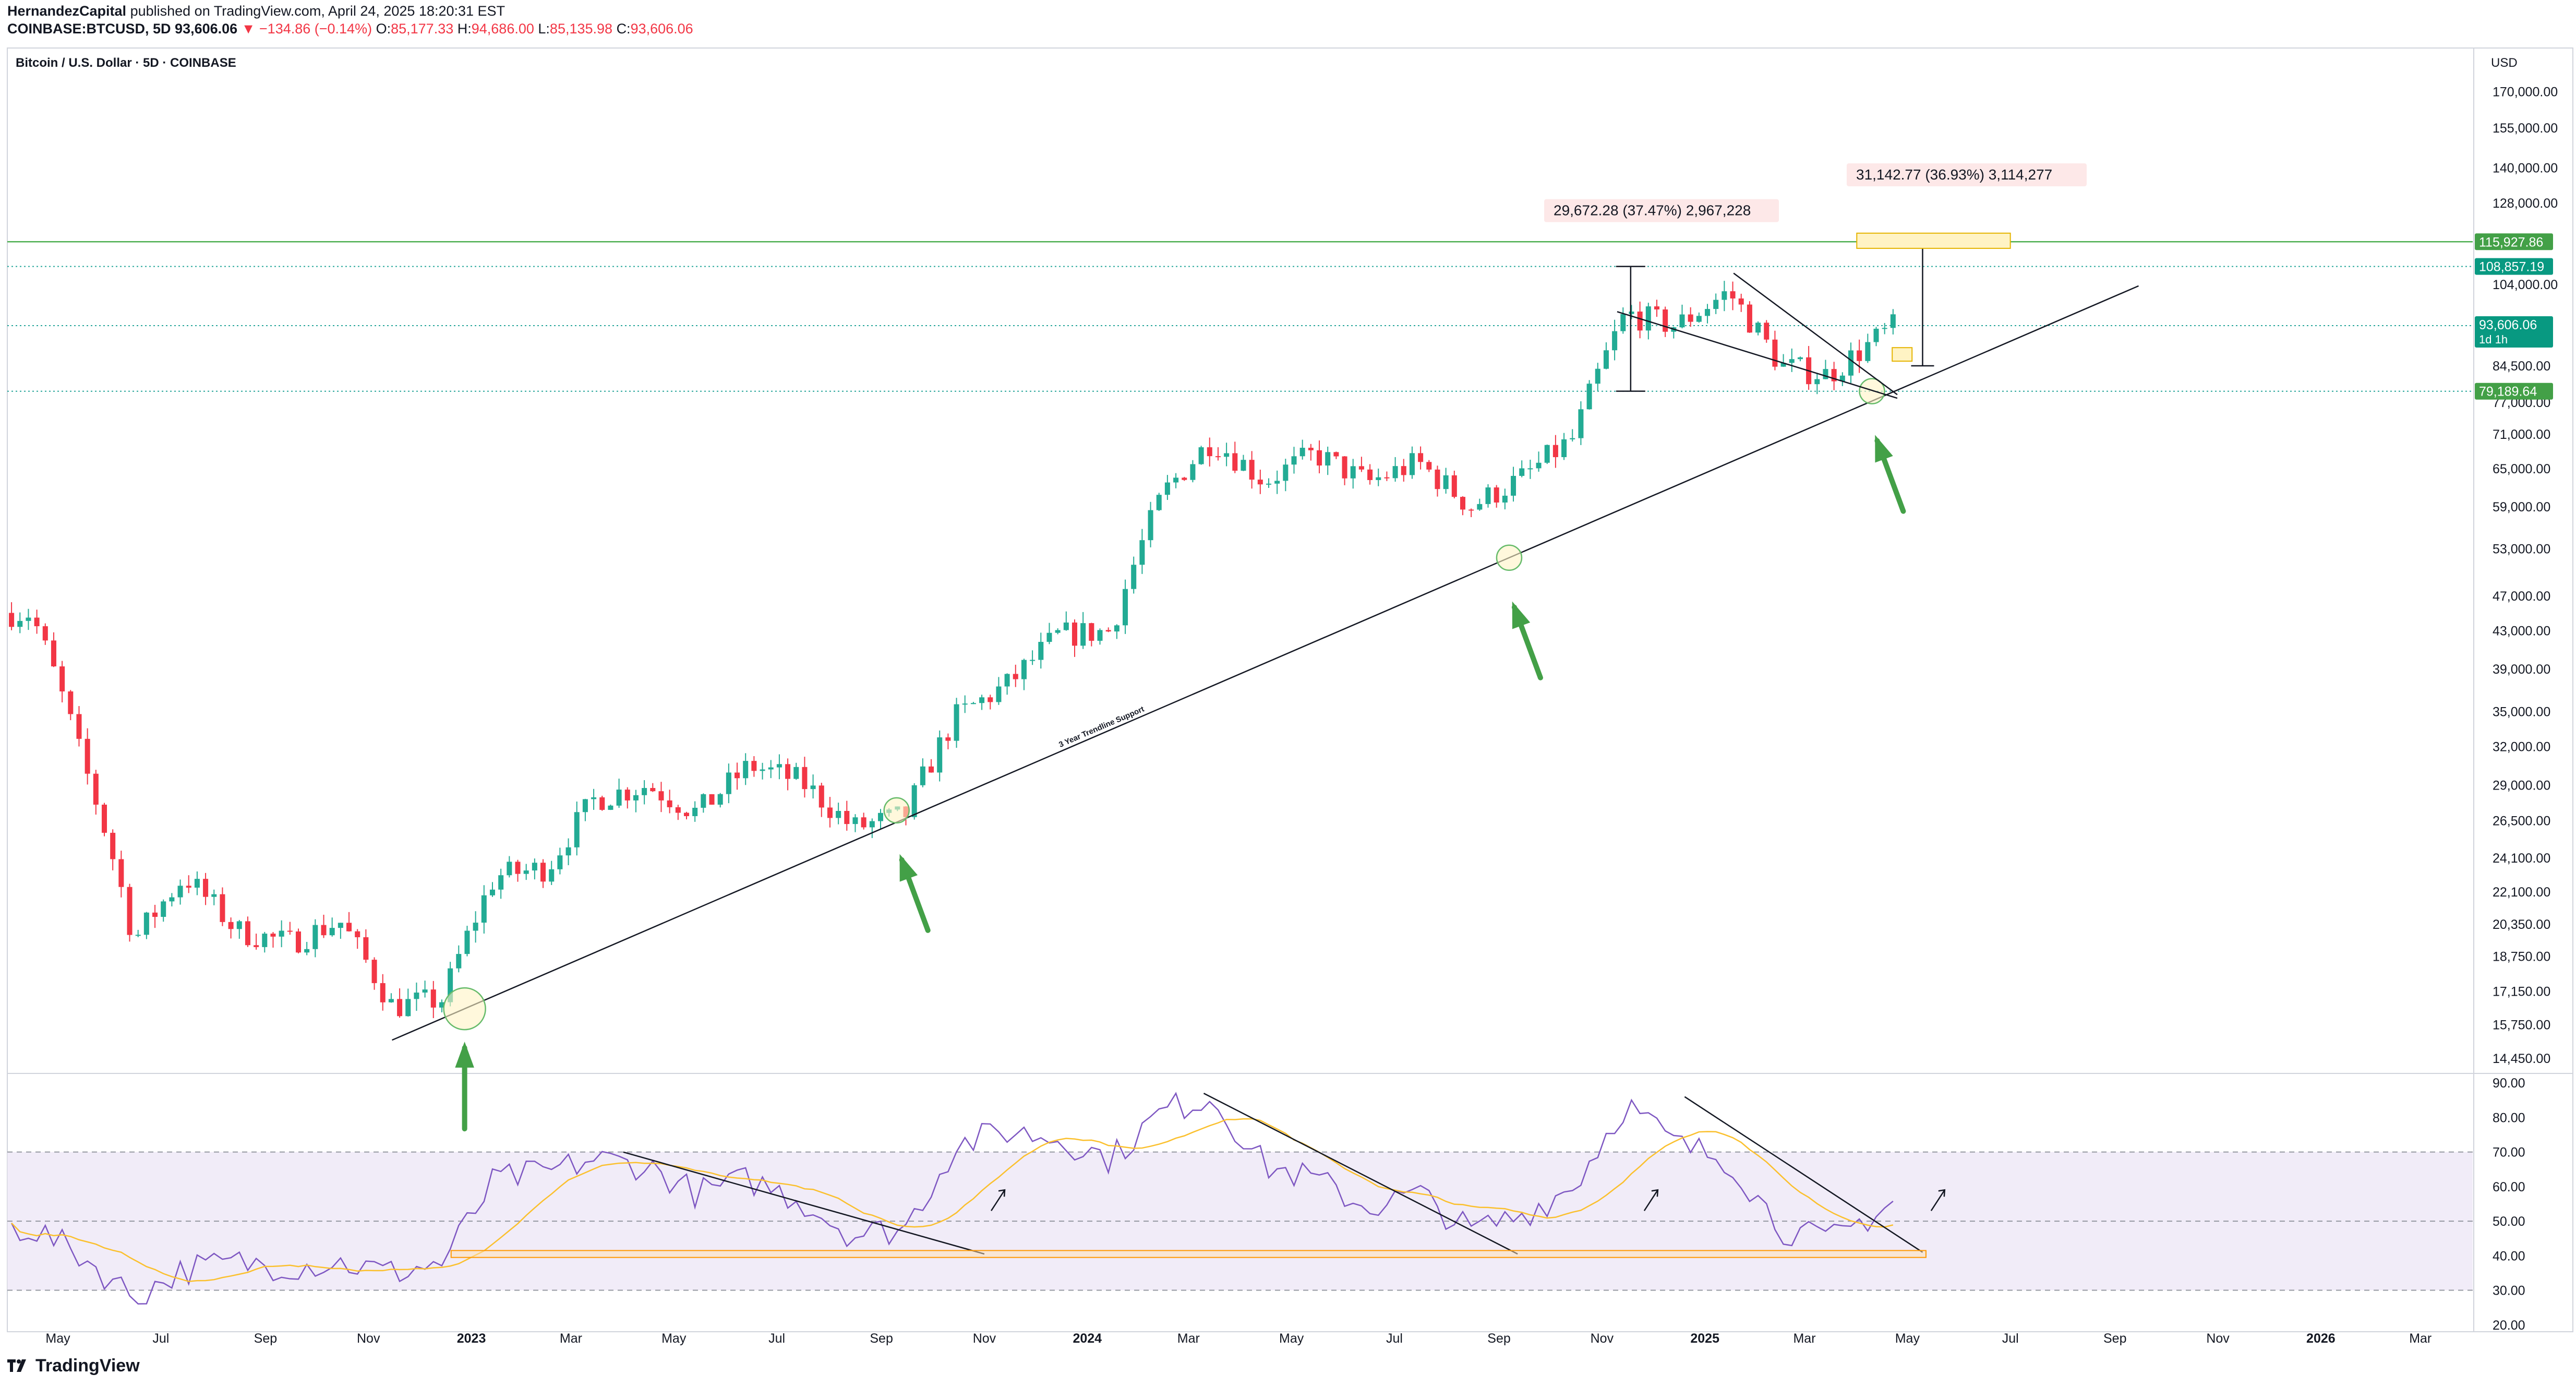 The width and height of the screenshot is (2576, 1386). I want to click on measure-label-box, so click(1661, 211).